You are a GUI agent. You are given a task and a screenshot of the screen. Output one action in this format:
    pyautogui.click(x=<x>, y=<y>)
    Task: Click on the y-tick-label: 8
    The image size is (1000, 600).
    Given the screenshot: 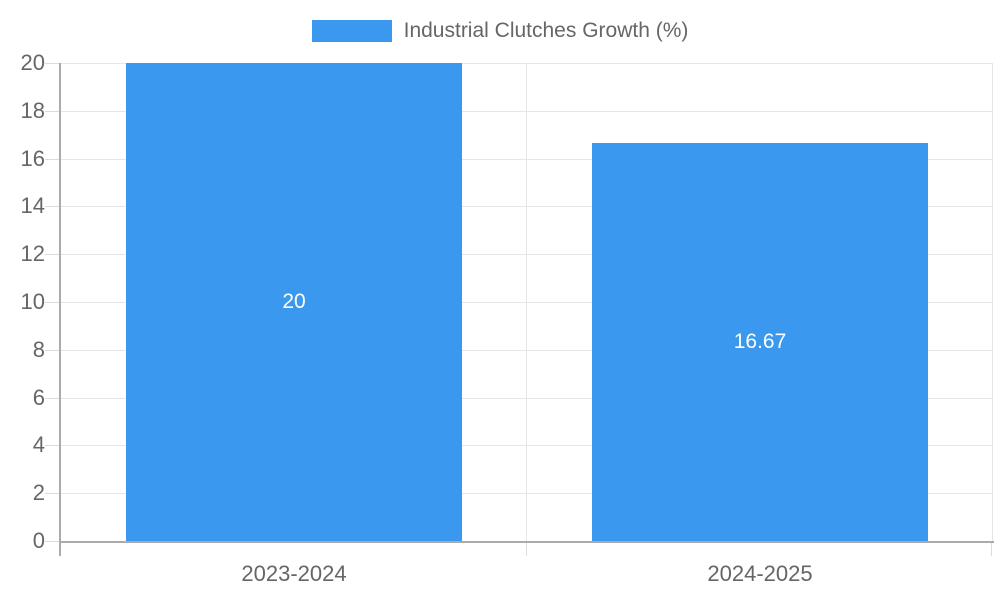 What is the action you would take?
    pyautogui.click(x=38, y=349)
    